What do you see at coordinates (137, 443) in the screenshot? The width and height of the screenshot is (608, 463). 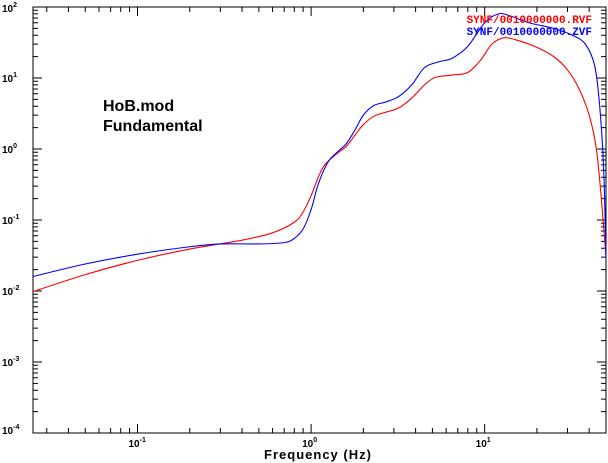 I see `x-tick-label: 10⁻¹` at bounding box center [137, 443].